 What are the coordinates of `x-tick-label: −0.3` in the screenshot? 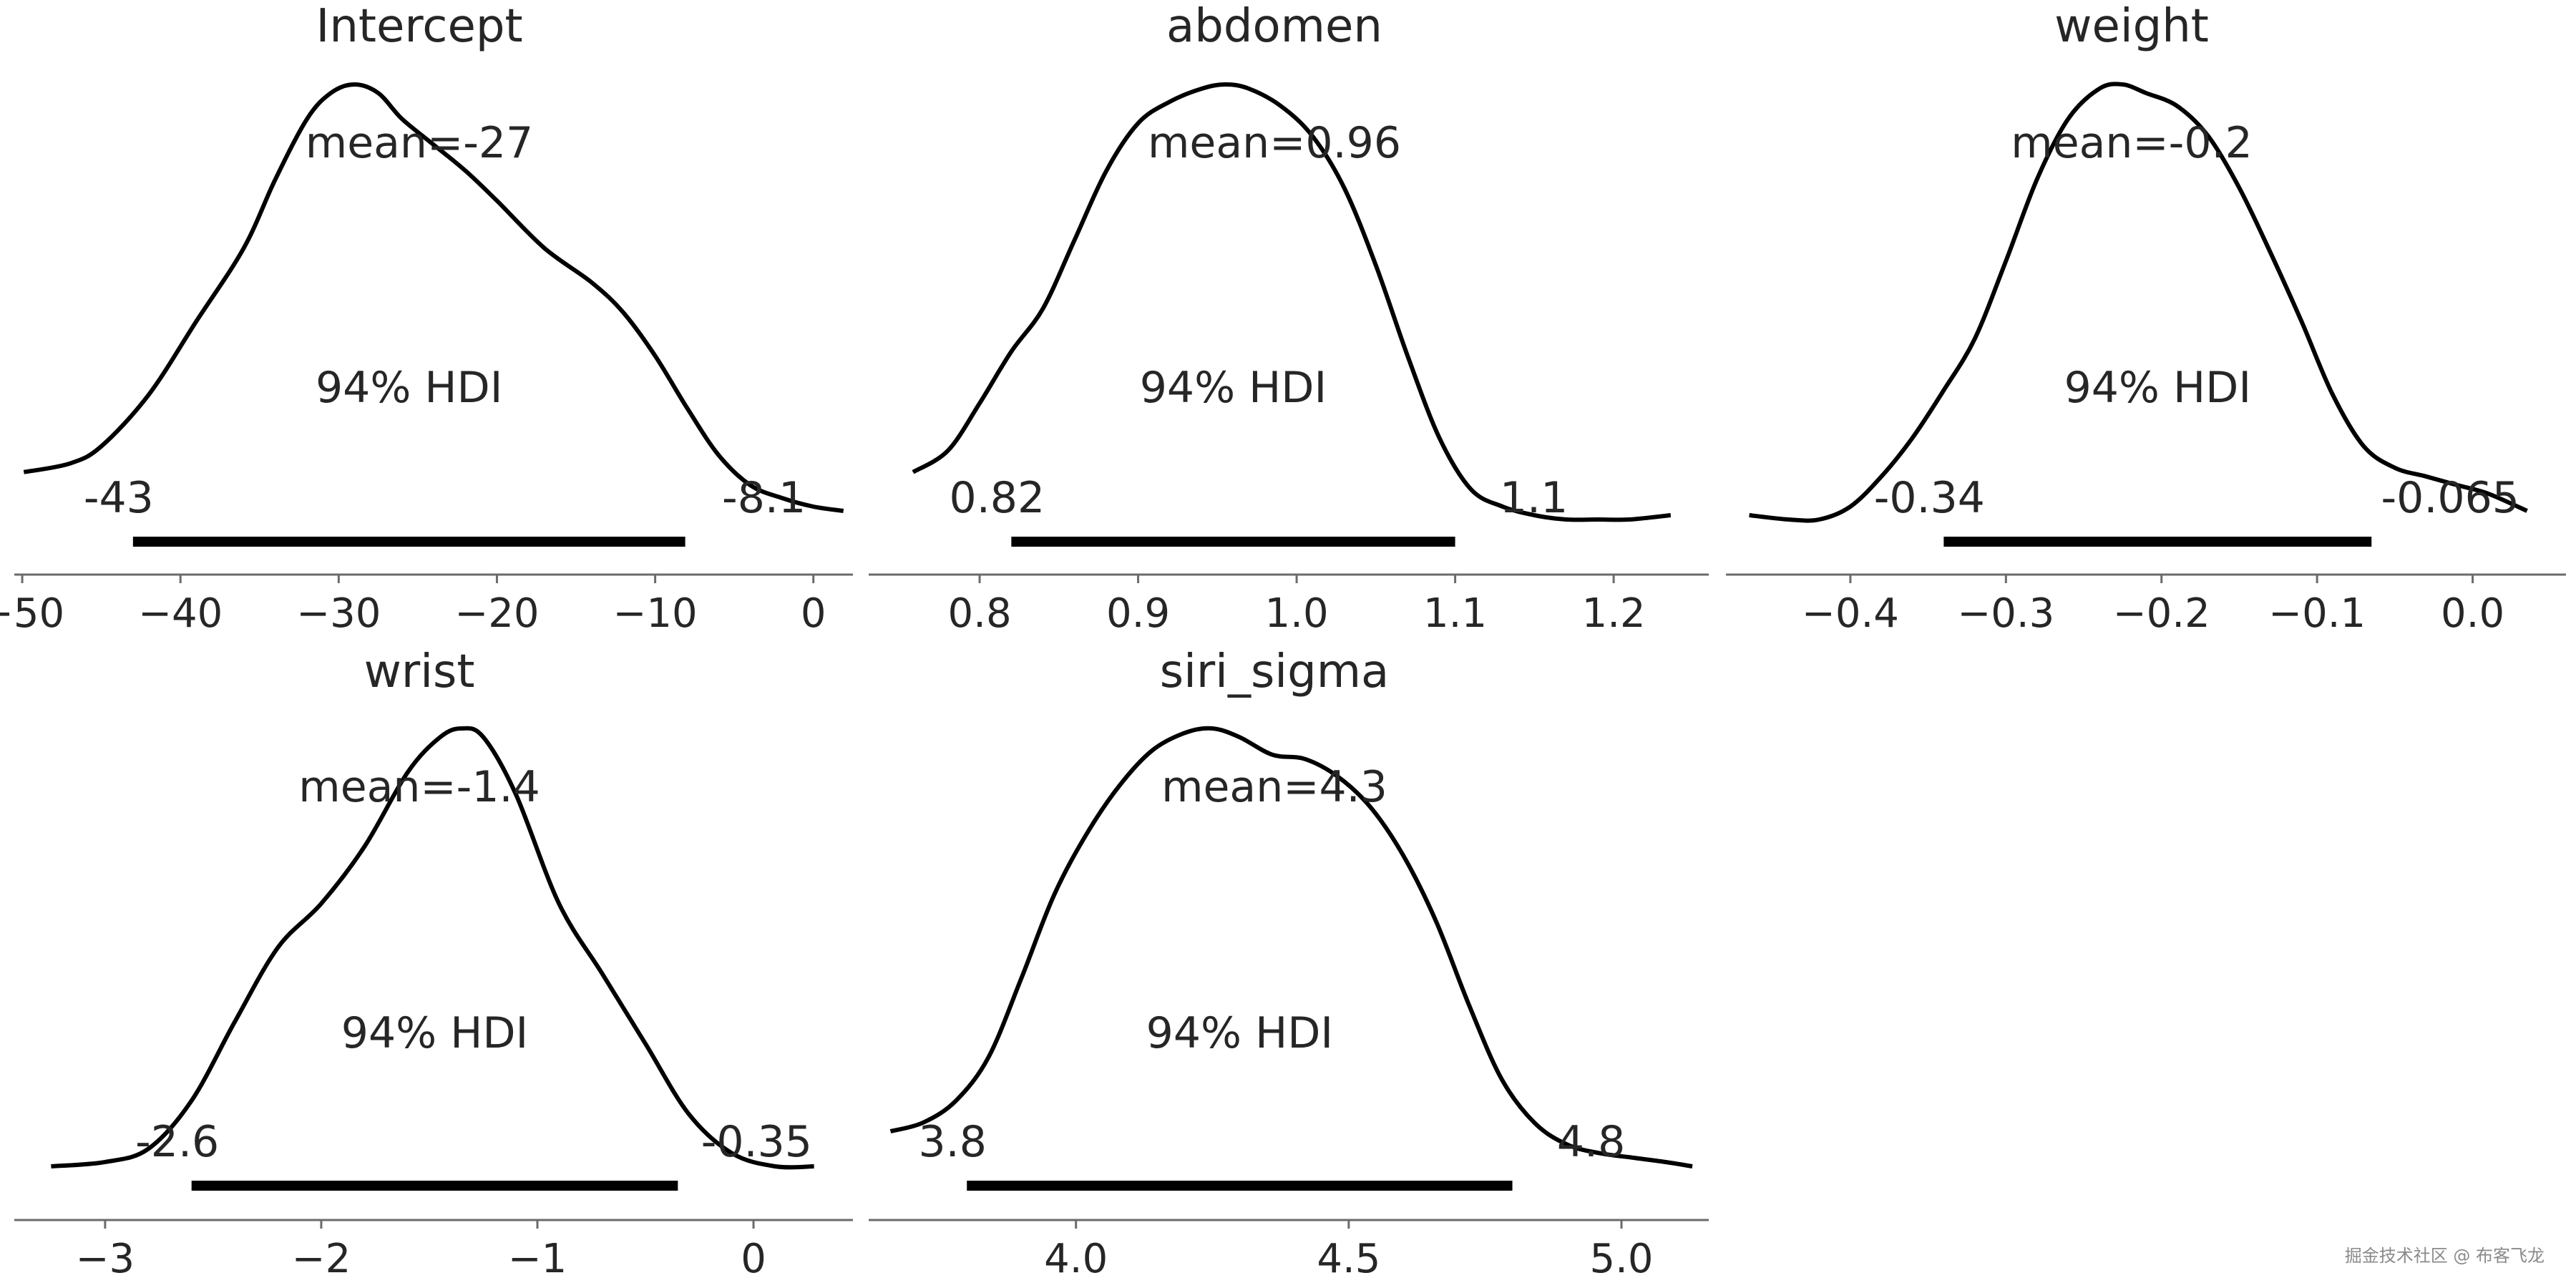 It's located at (2005, 613).